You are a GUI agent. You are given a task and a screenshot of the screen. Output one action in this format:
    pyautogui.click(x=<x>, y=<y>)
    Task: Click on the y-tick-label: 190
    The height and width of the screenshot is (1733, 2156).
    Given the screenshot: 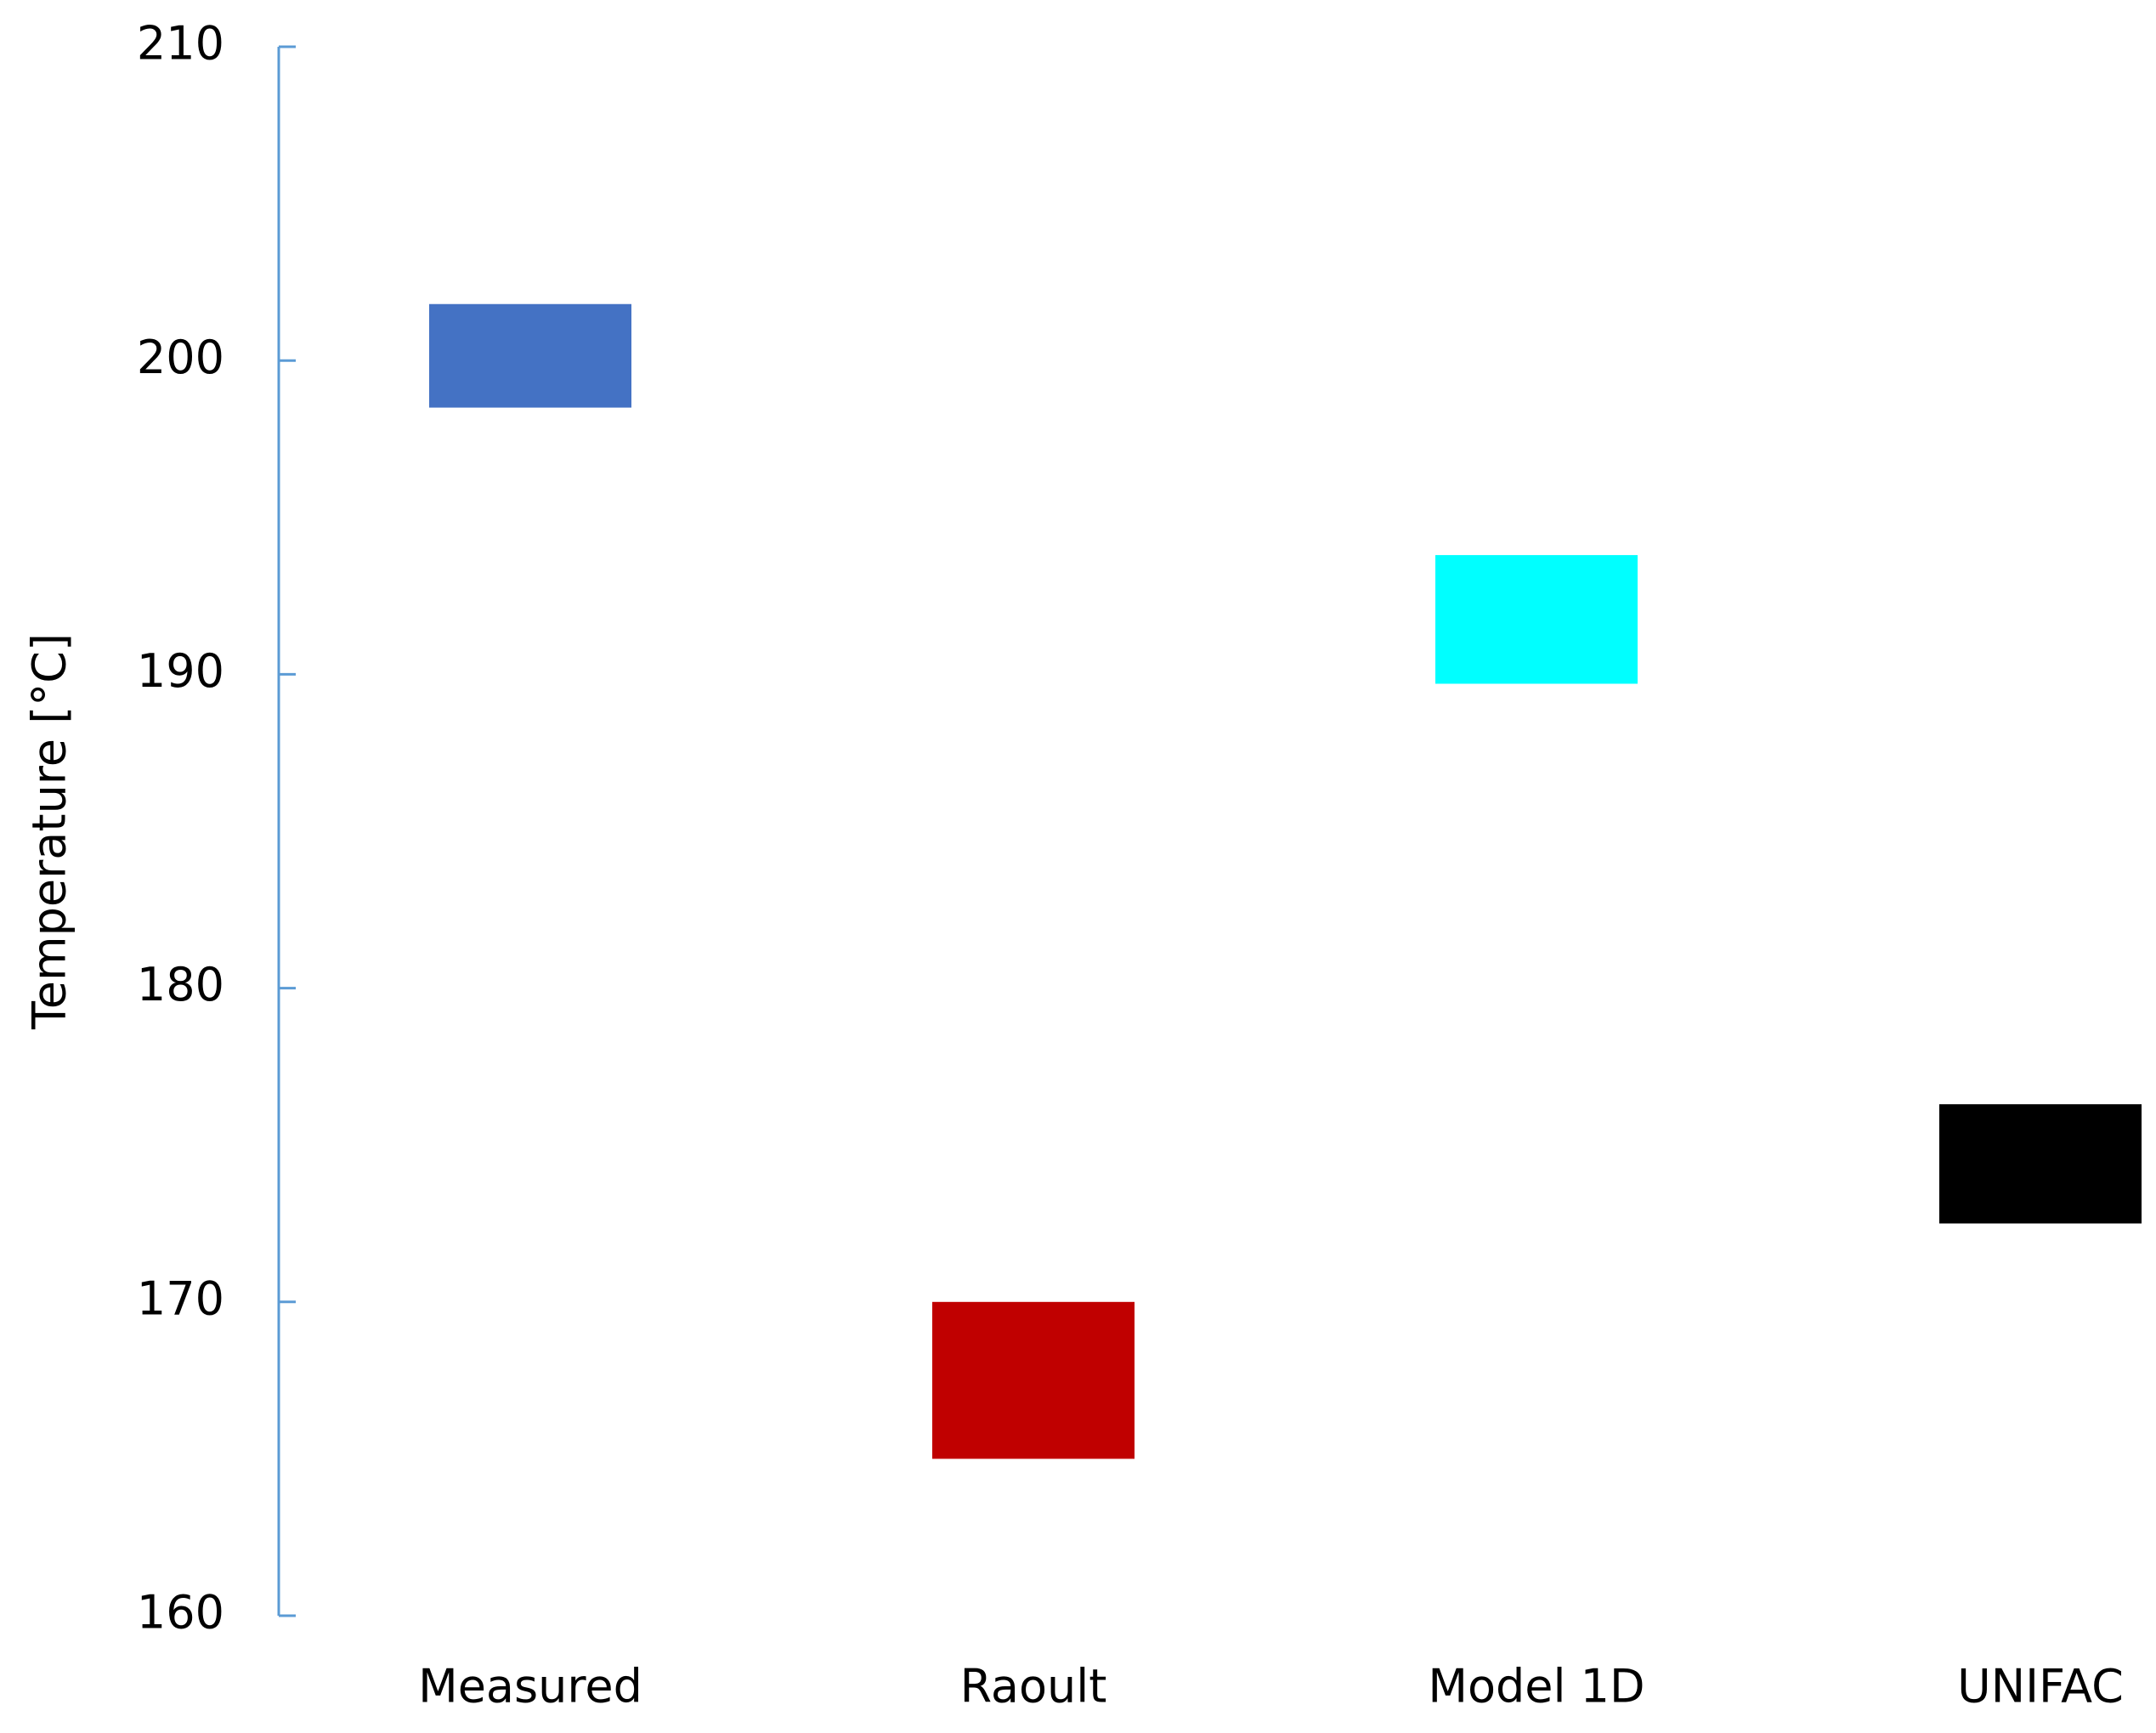 What is the action you would take?
    pyautogui.click(x=181, y=671)
    